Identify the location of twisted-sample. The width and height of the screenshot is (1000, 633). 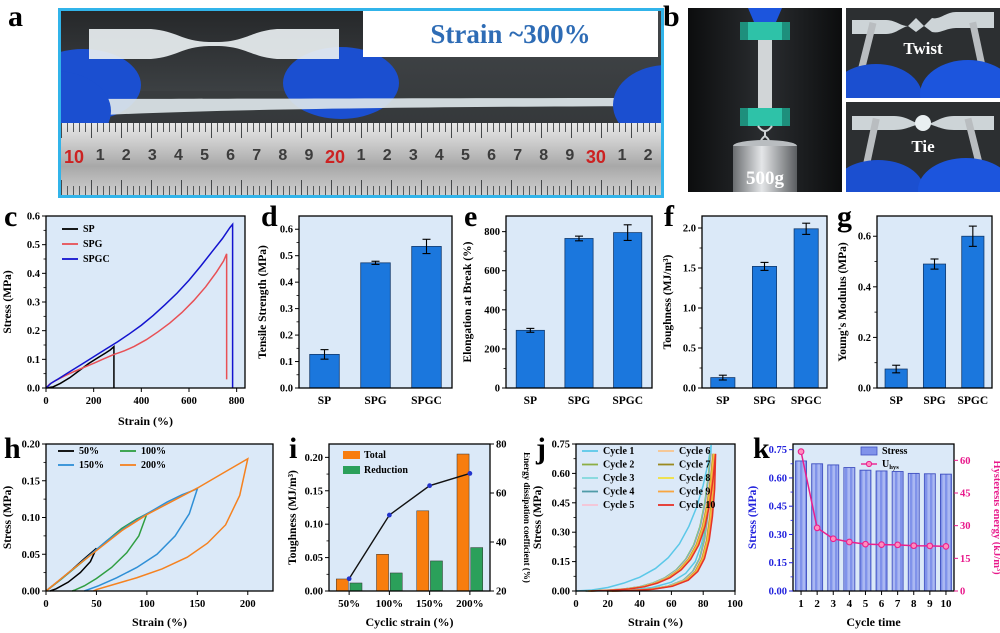
(923, 23).